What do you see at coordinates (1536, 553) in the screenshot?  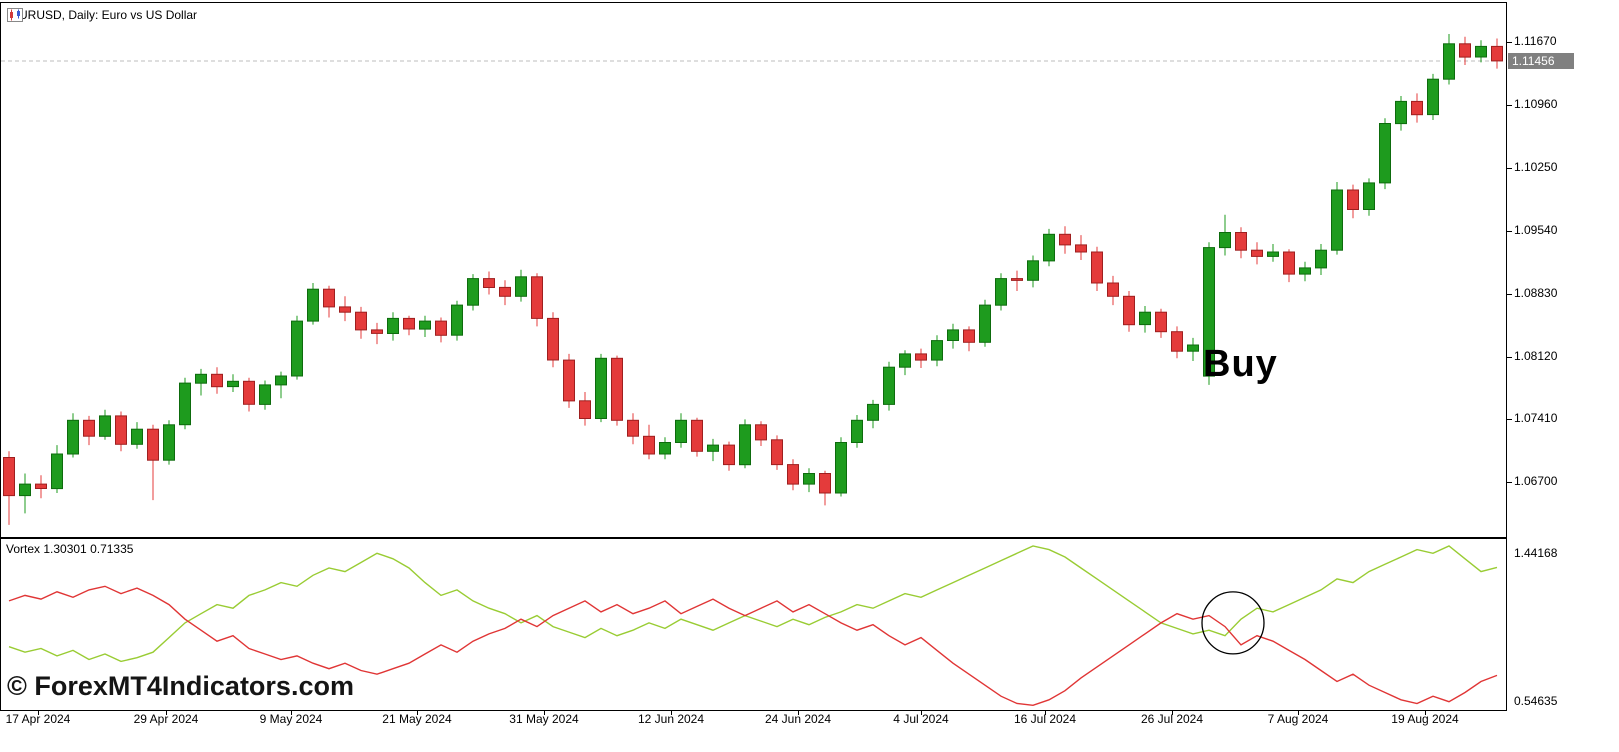 I see `indicator-axis-max-label: 1.44168` at bounding box center [1536, 553].